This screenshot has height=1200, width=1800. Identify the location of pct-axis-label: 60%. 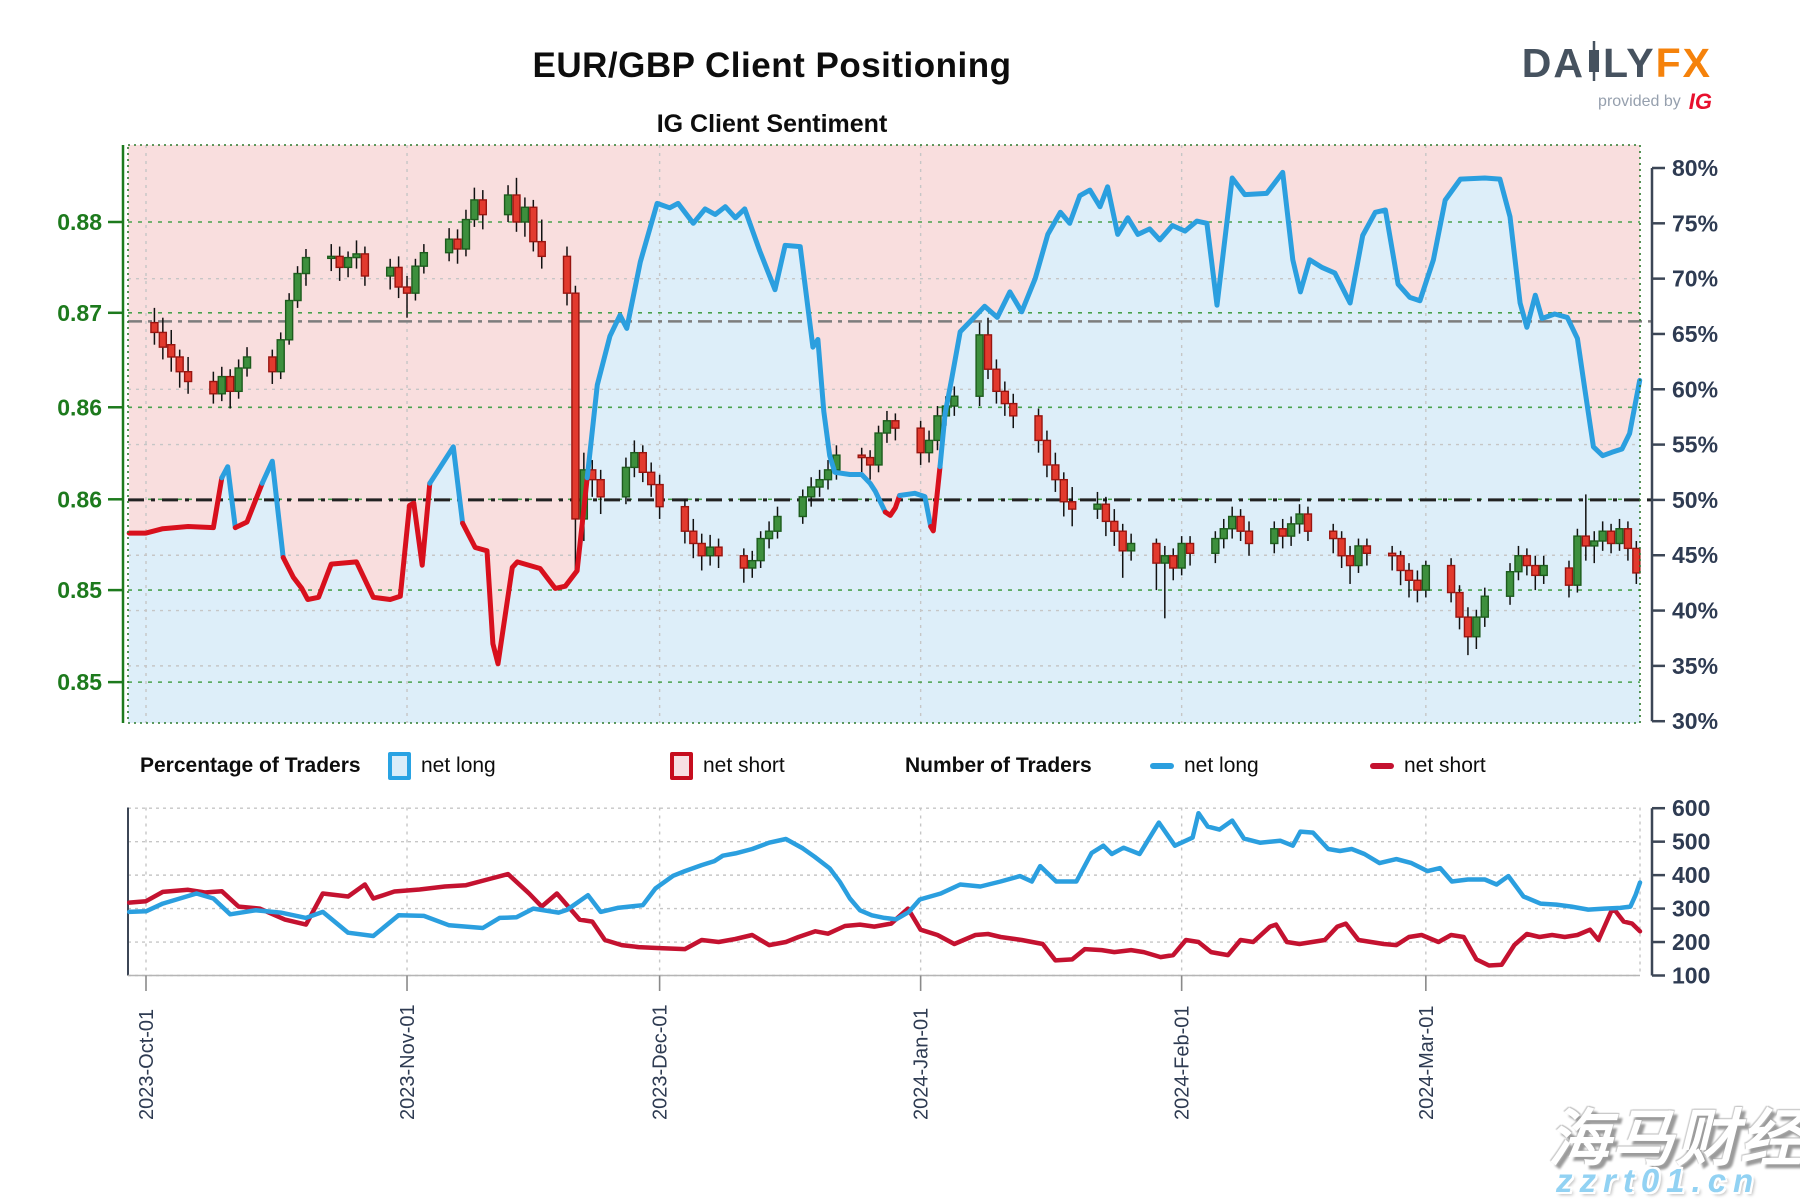
(1695, 389).